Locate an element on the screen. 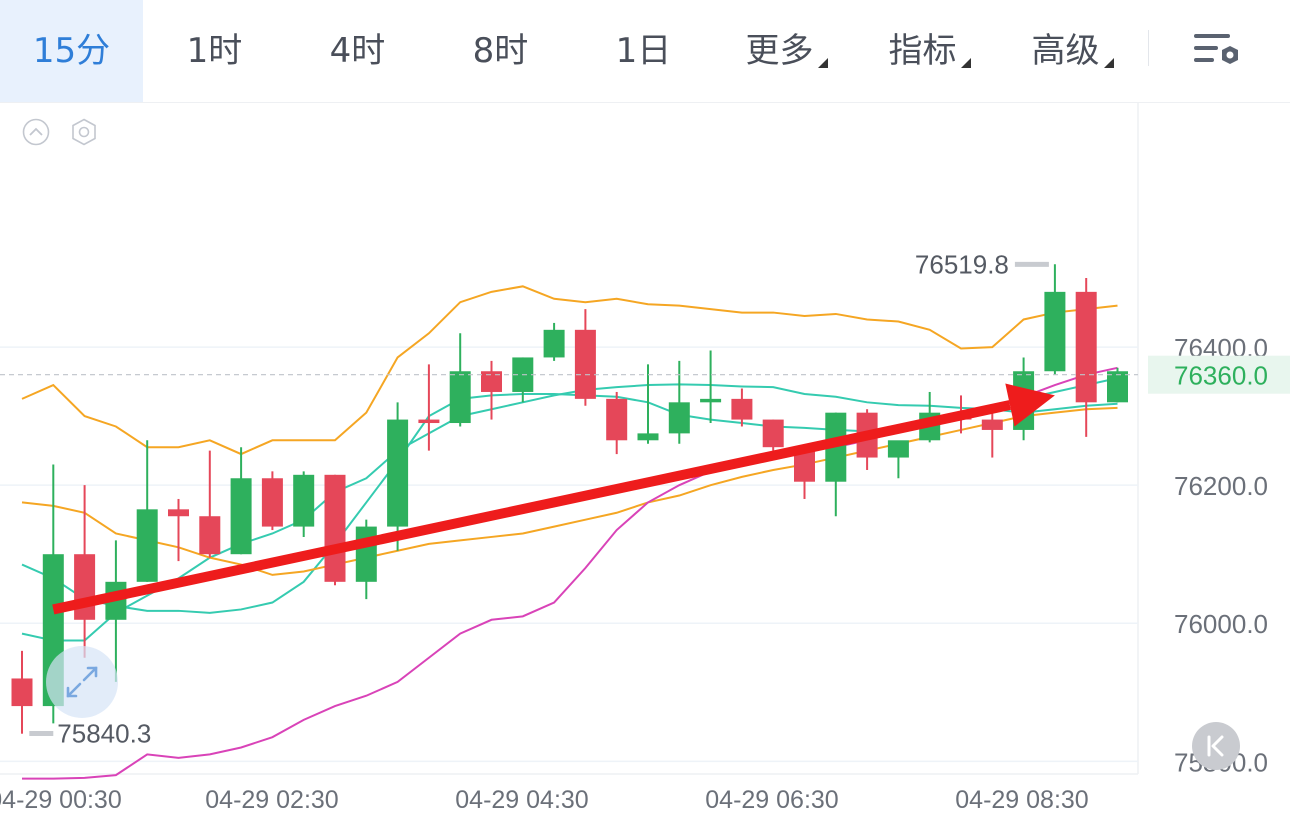  tab-1d: 1日 is located at coordinates (643, 51).